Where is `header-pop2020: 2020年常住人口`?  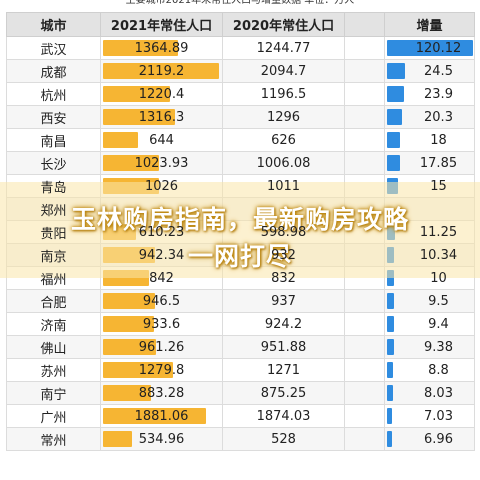 header-pop2020: 2020年常住人口 is located at coordinates (283, 24).